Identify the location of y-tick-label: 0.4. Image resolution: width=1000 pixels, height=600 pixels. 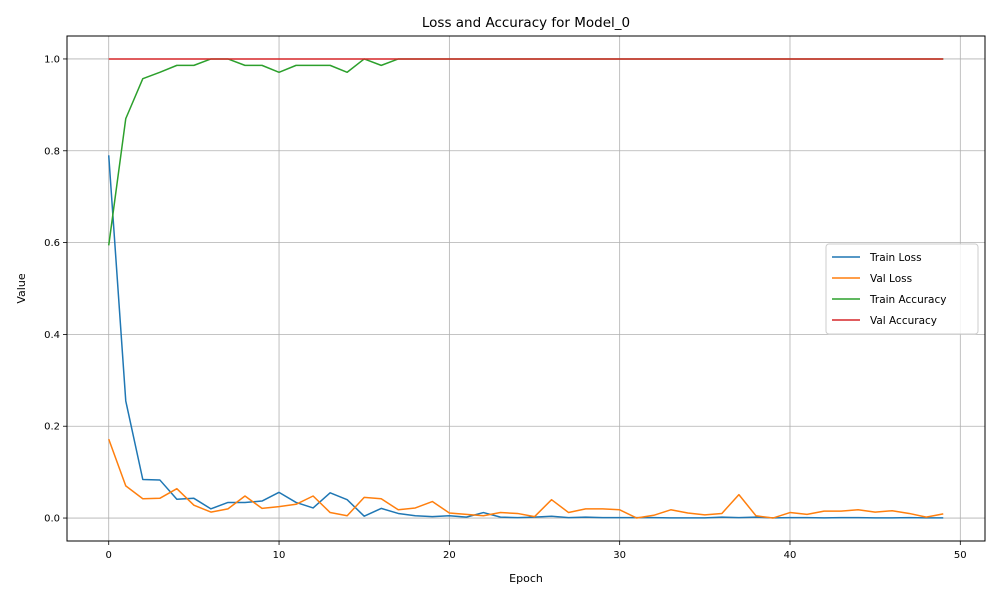
(52, 335).